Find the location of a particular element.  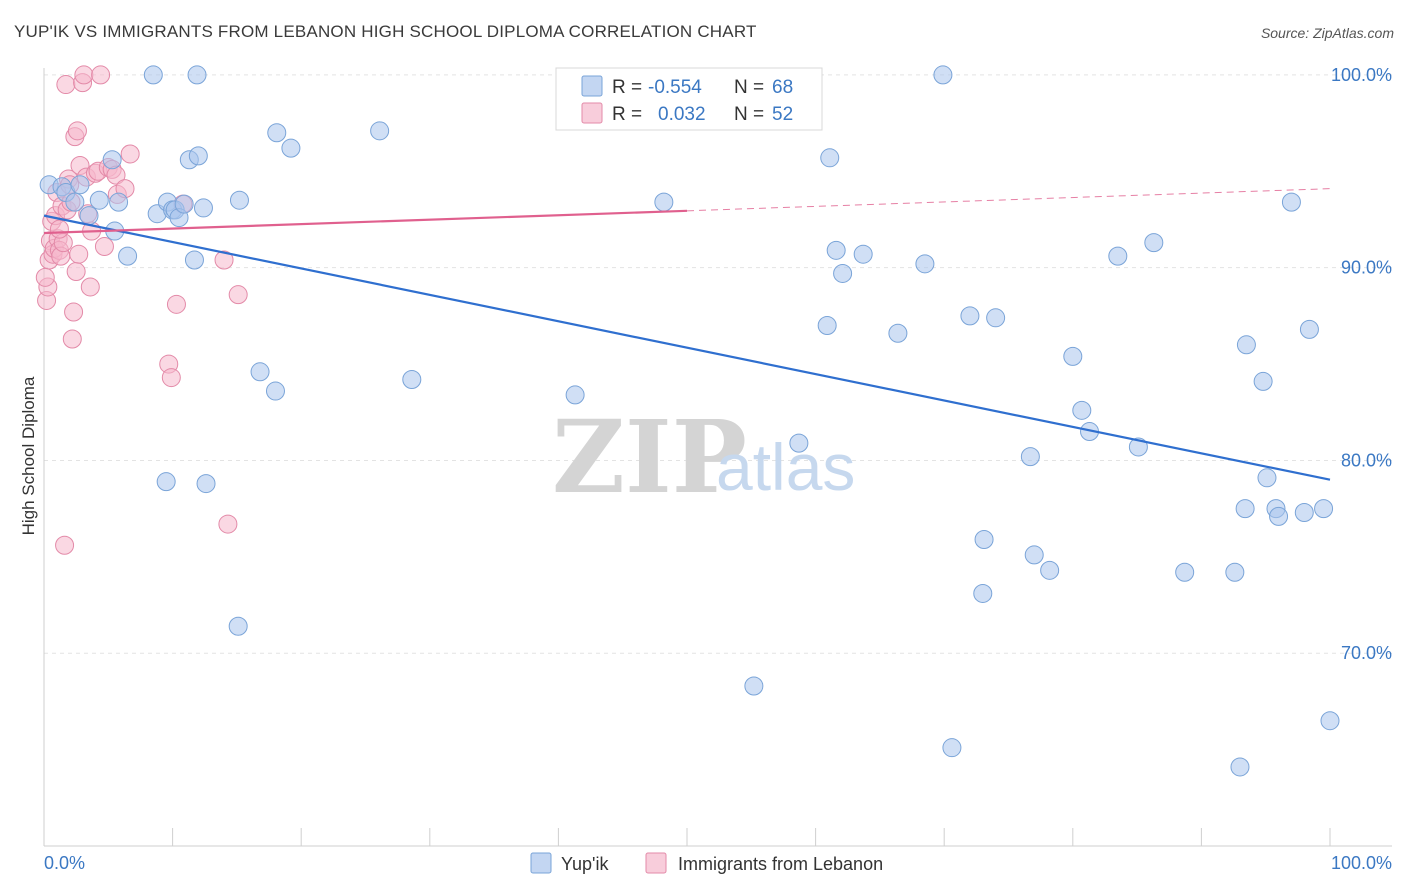

legend-label-yupik: Yup'ik is located at coordinates (585, 864).